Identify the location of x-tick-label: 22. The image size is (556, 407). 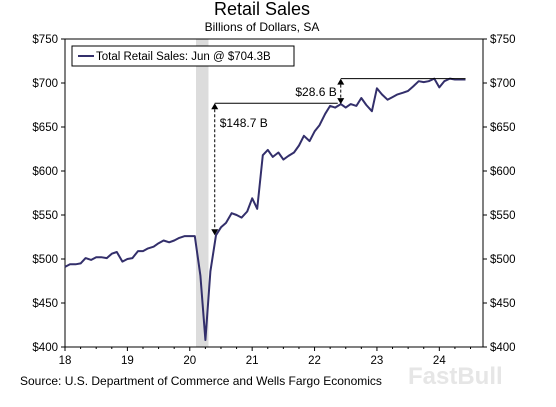
(314, 361).